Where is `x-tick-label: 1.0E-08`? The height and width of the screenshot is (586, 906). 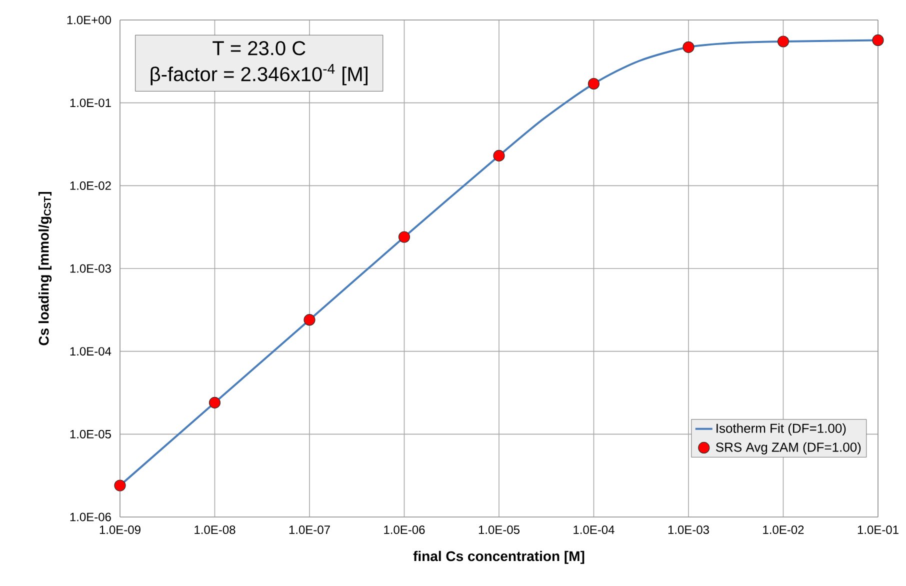
x-tick-label: 1.0E-08 is located at coordinates (215, 530).